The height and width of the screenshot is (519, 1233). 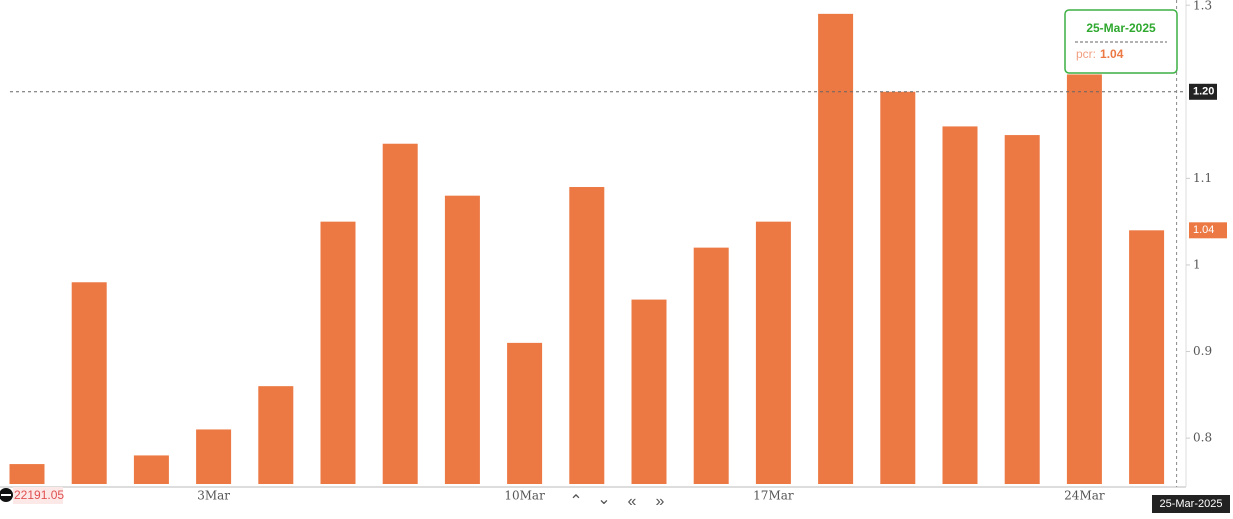 What do you see at coordinates (1086, 54) in the screenshot?
I see `tooltip-field: pcr:` at bounding box center [1086, 54].